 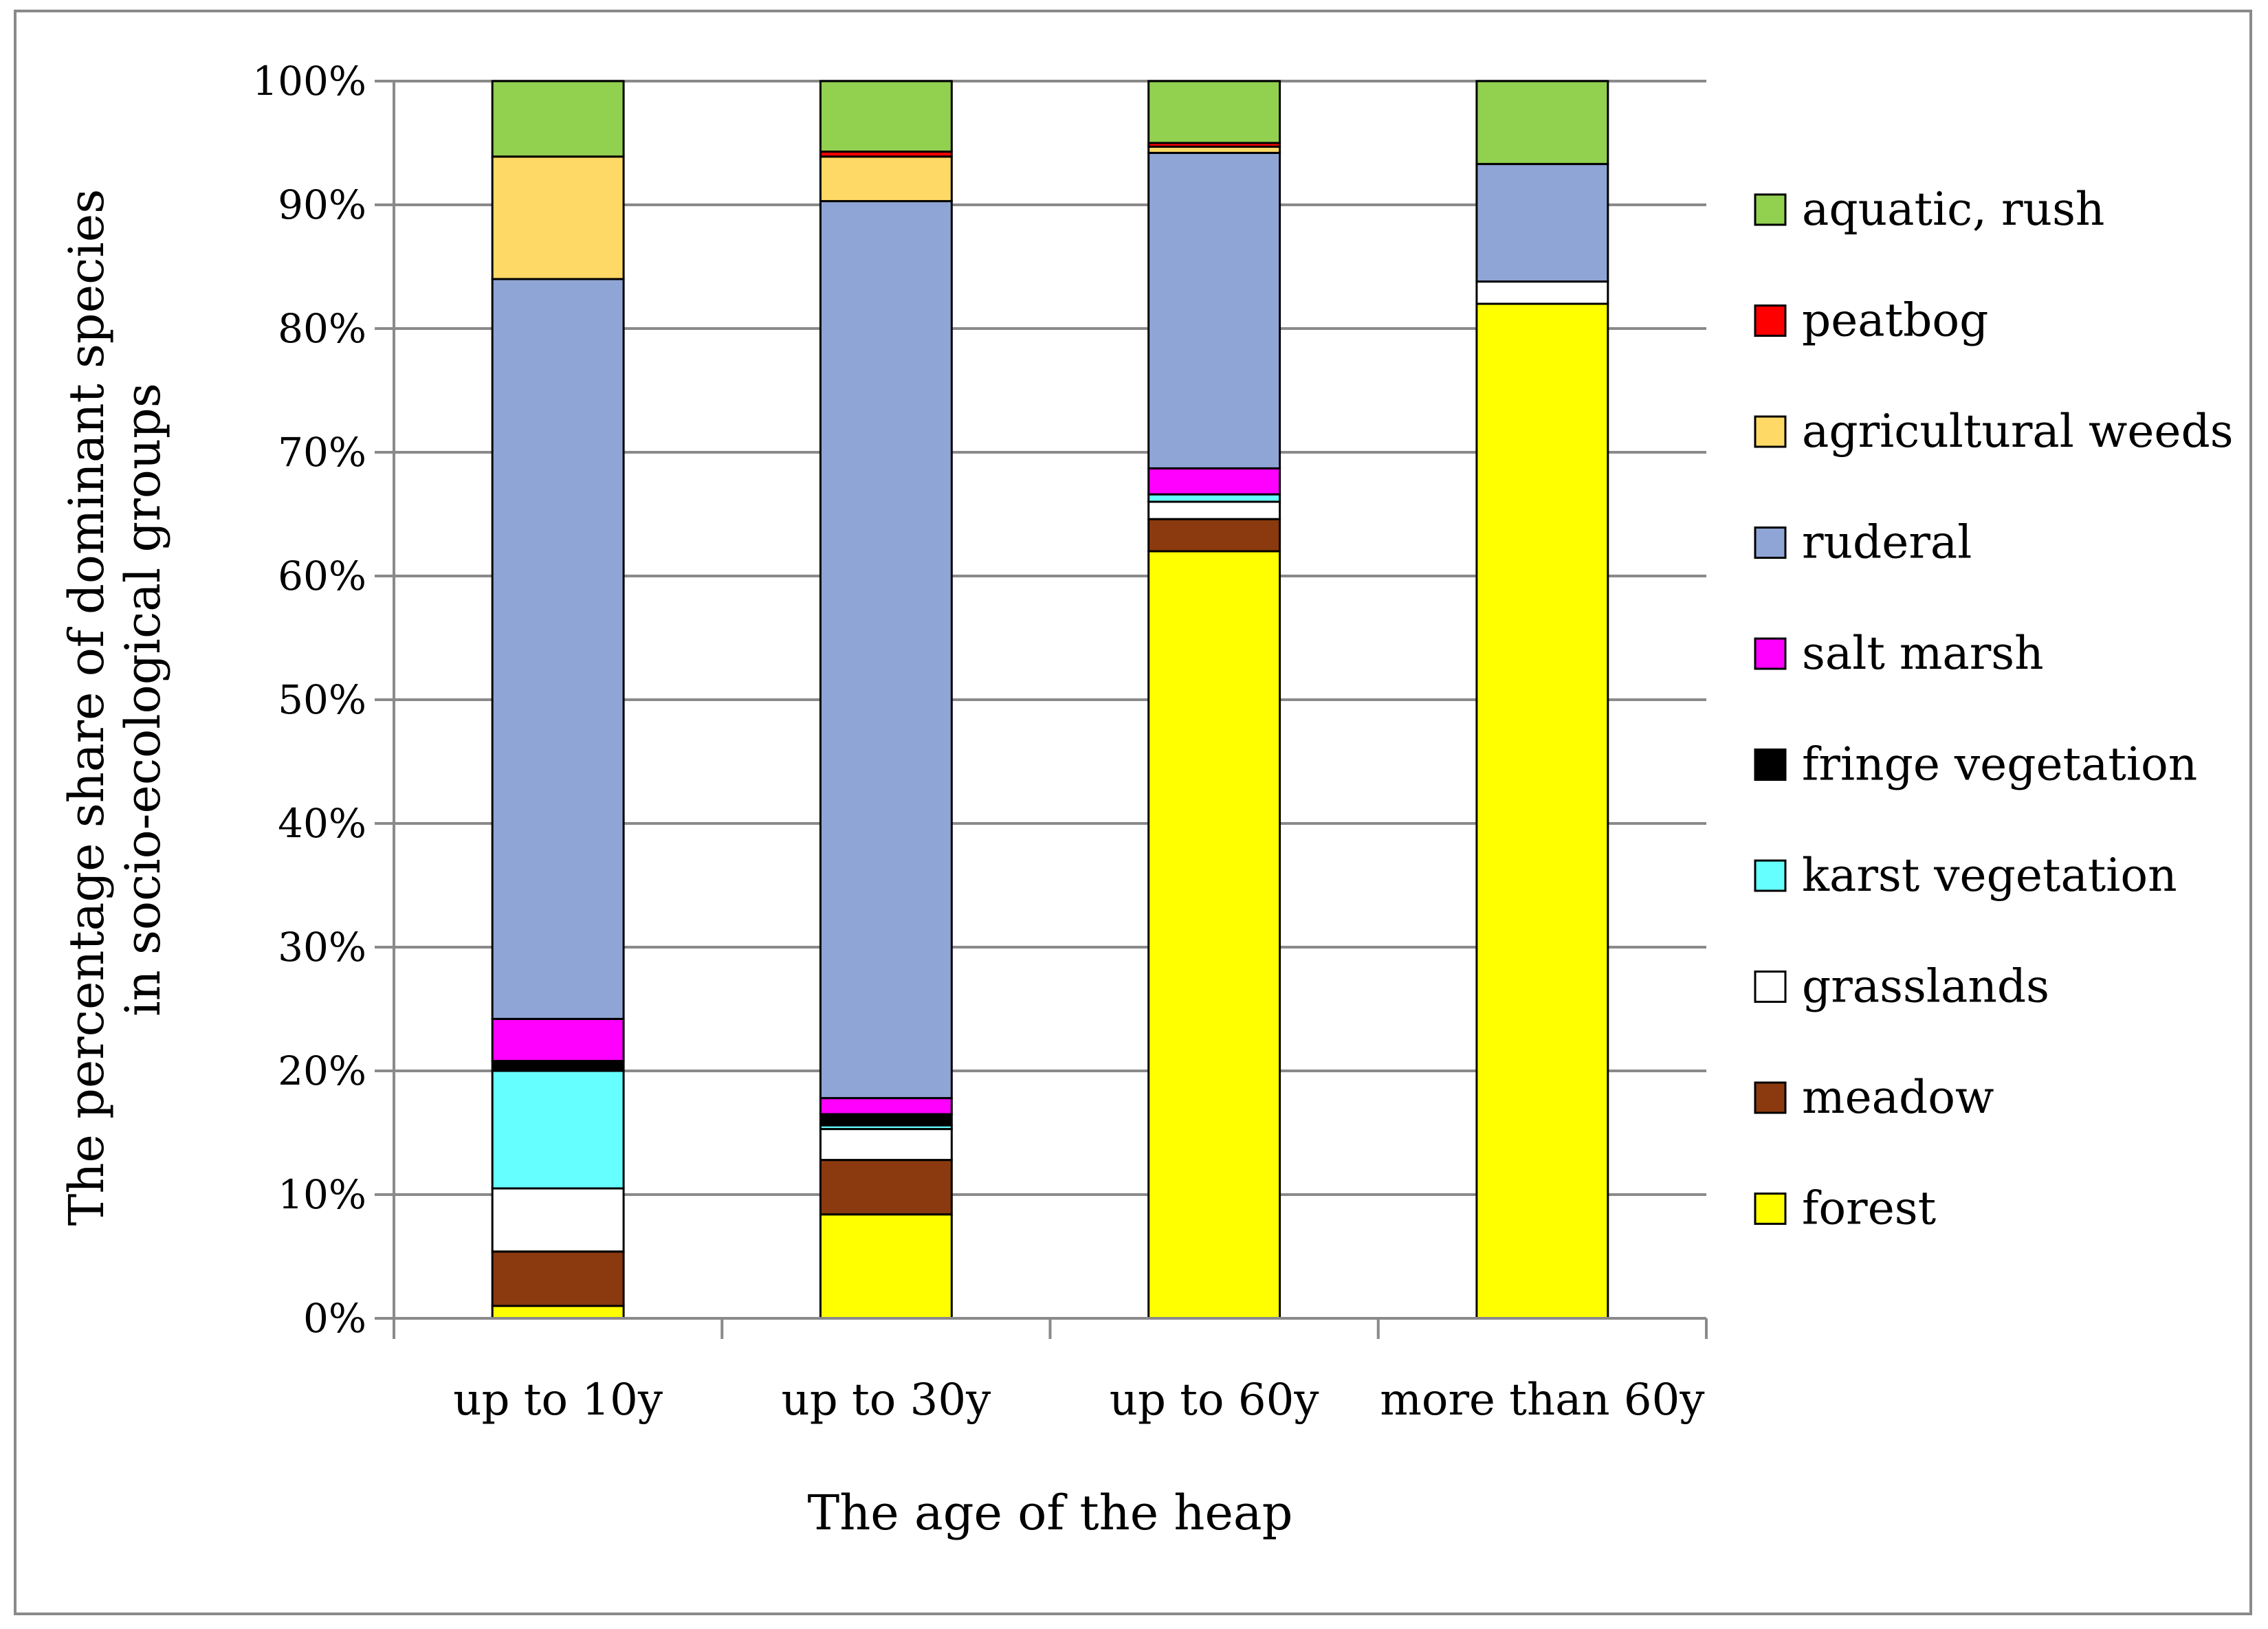 I want to click on legend-item-salt-marsh: salt marsh, so click(x=1899, y=653).